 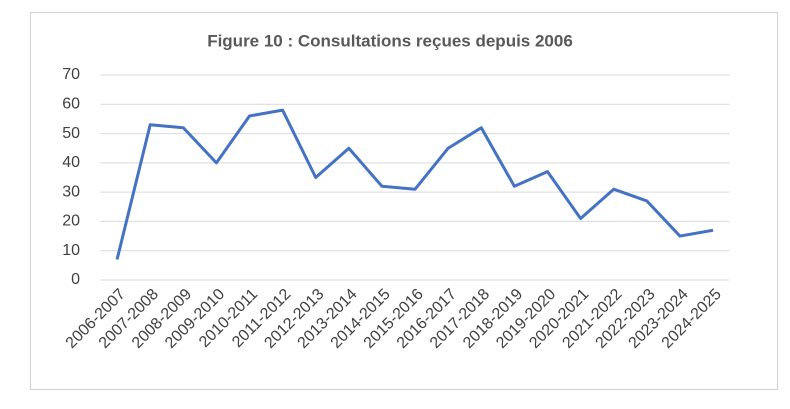 I want to click on y-tick-label: 30, so click(x=71, y=191).